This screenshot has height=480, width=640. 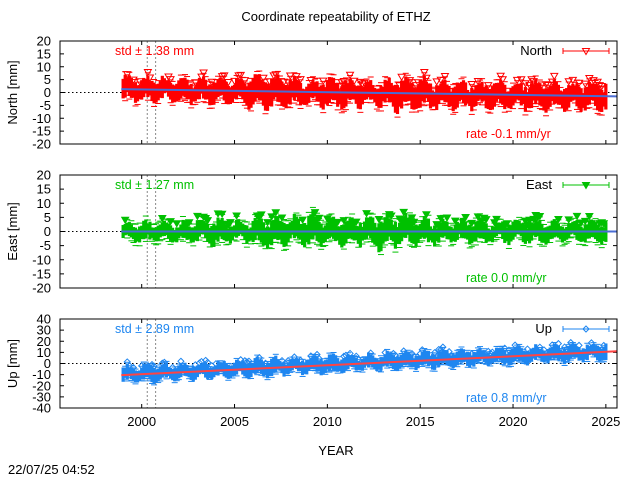 What do you see at coordinates (12, 363) in the screenshot?
I see `y-axis-label-up: Up [mm]` at bounding box center [12, 363].